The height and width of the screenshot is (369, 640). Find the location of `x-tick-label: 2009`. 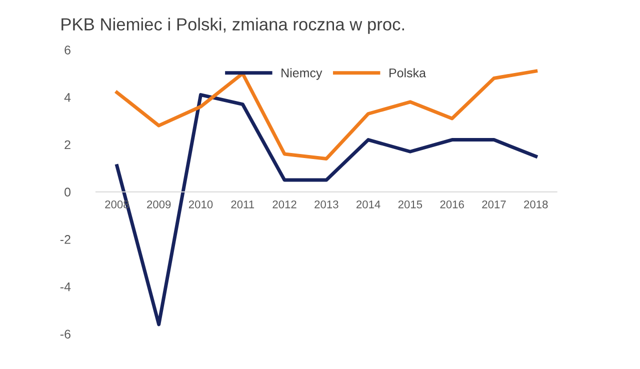

x-tick-label: 2009 is located at coordinates (159, 204).